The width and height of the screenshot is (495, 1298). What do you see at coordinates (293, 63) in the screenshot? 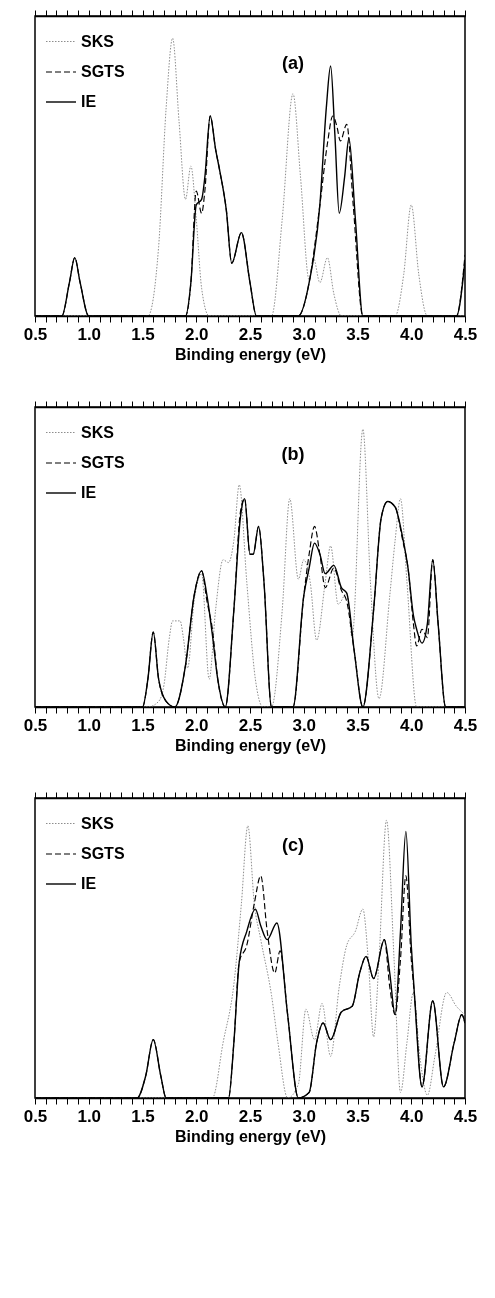
I see `annotation: (a)` at bounding box center [293, 63].